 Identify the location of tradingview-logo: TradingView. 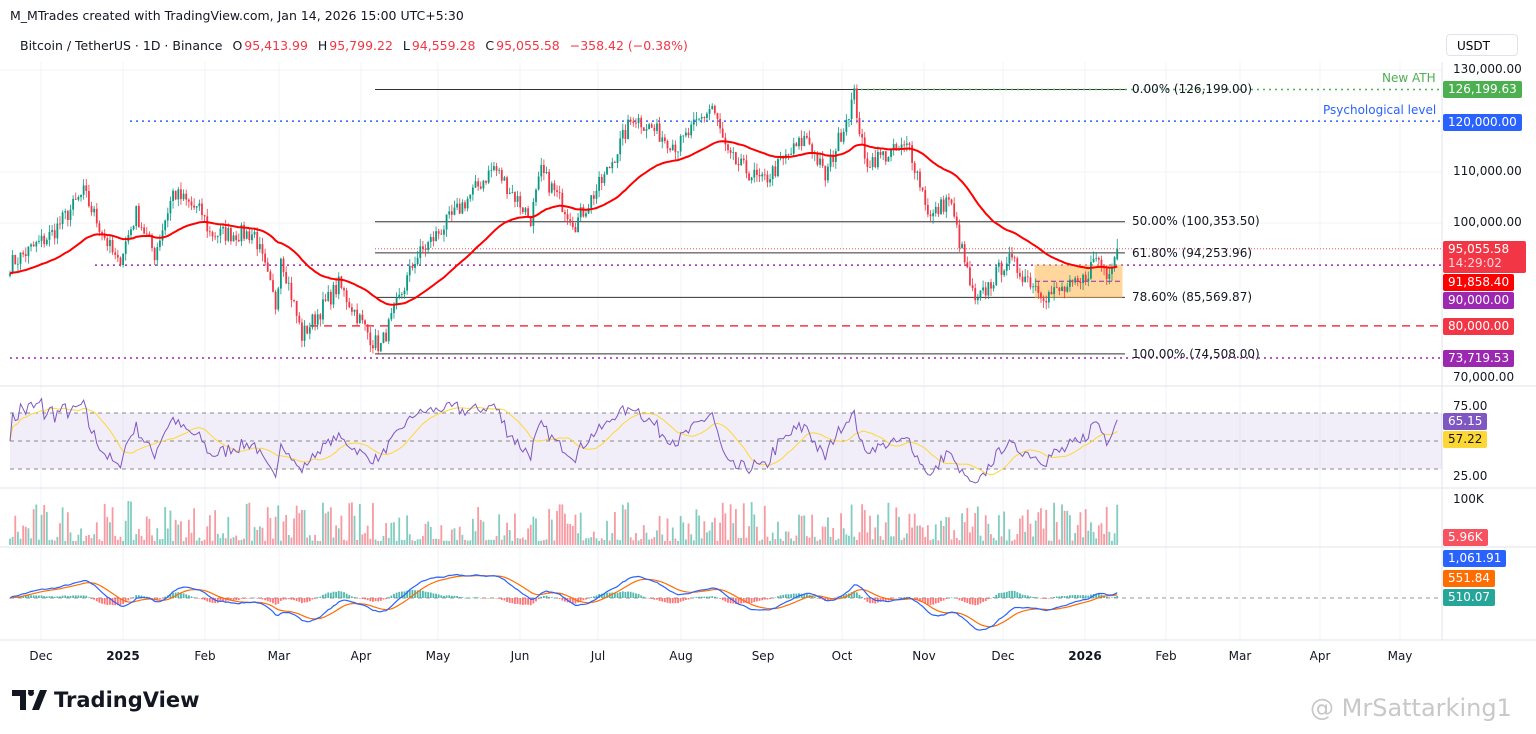
(105, 700).